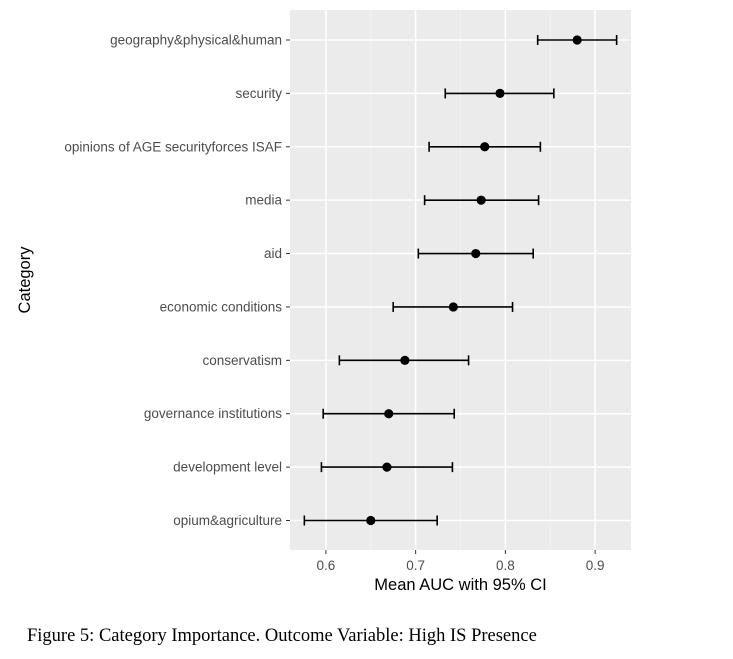  What do you see at coordinates (263, 200) in the screenshot?
I see `y-tick-label: media` at bounding box center [263, 200].